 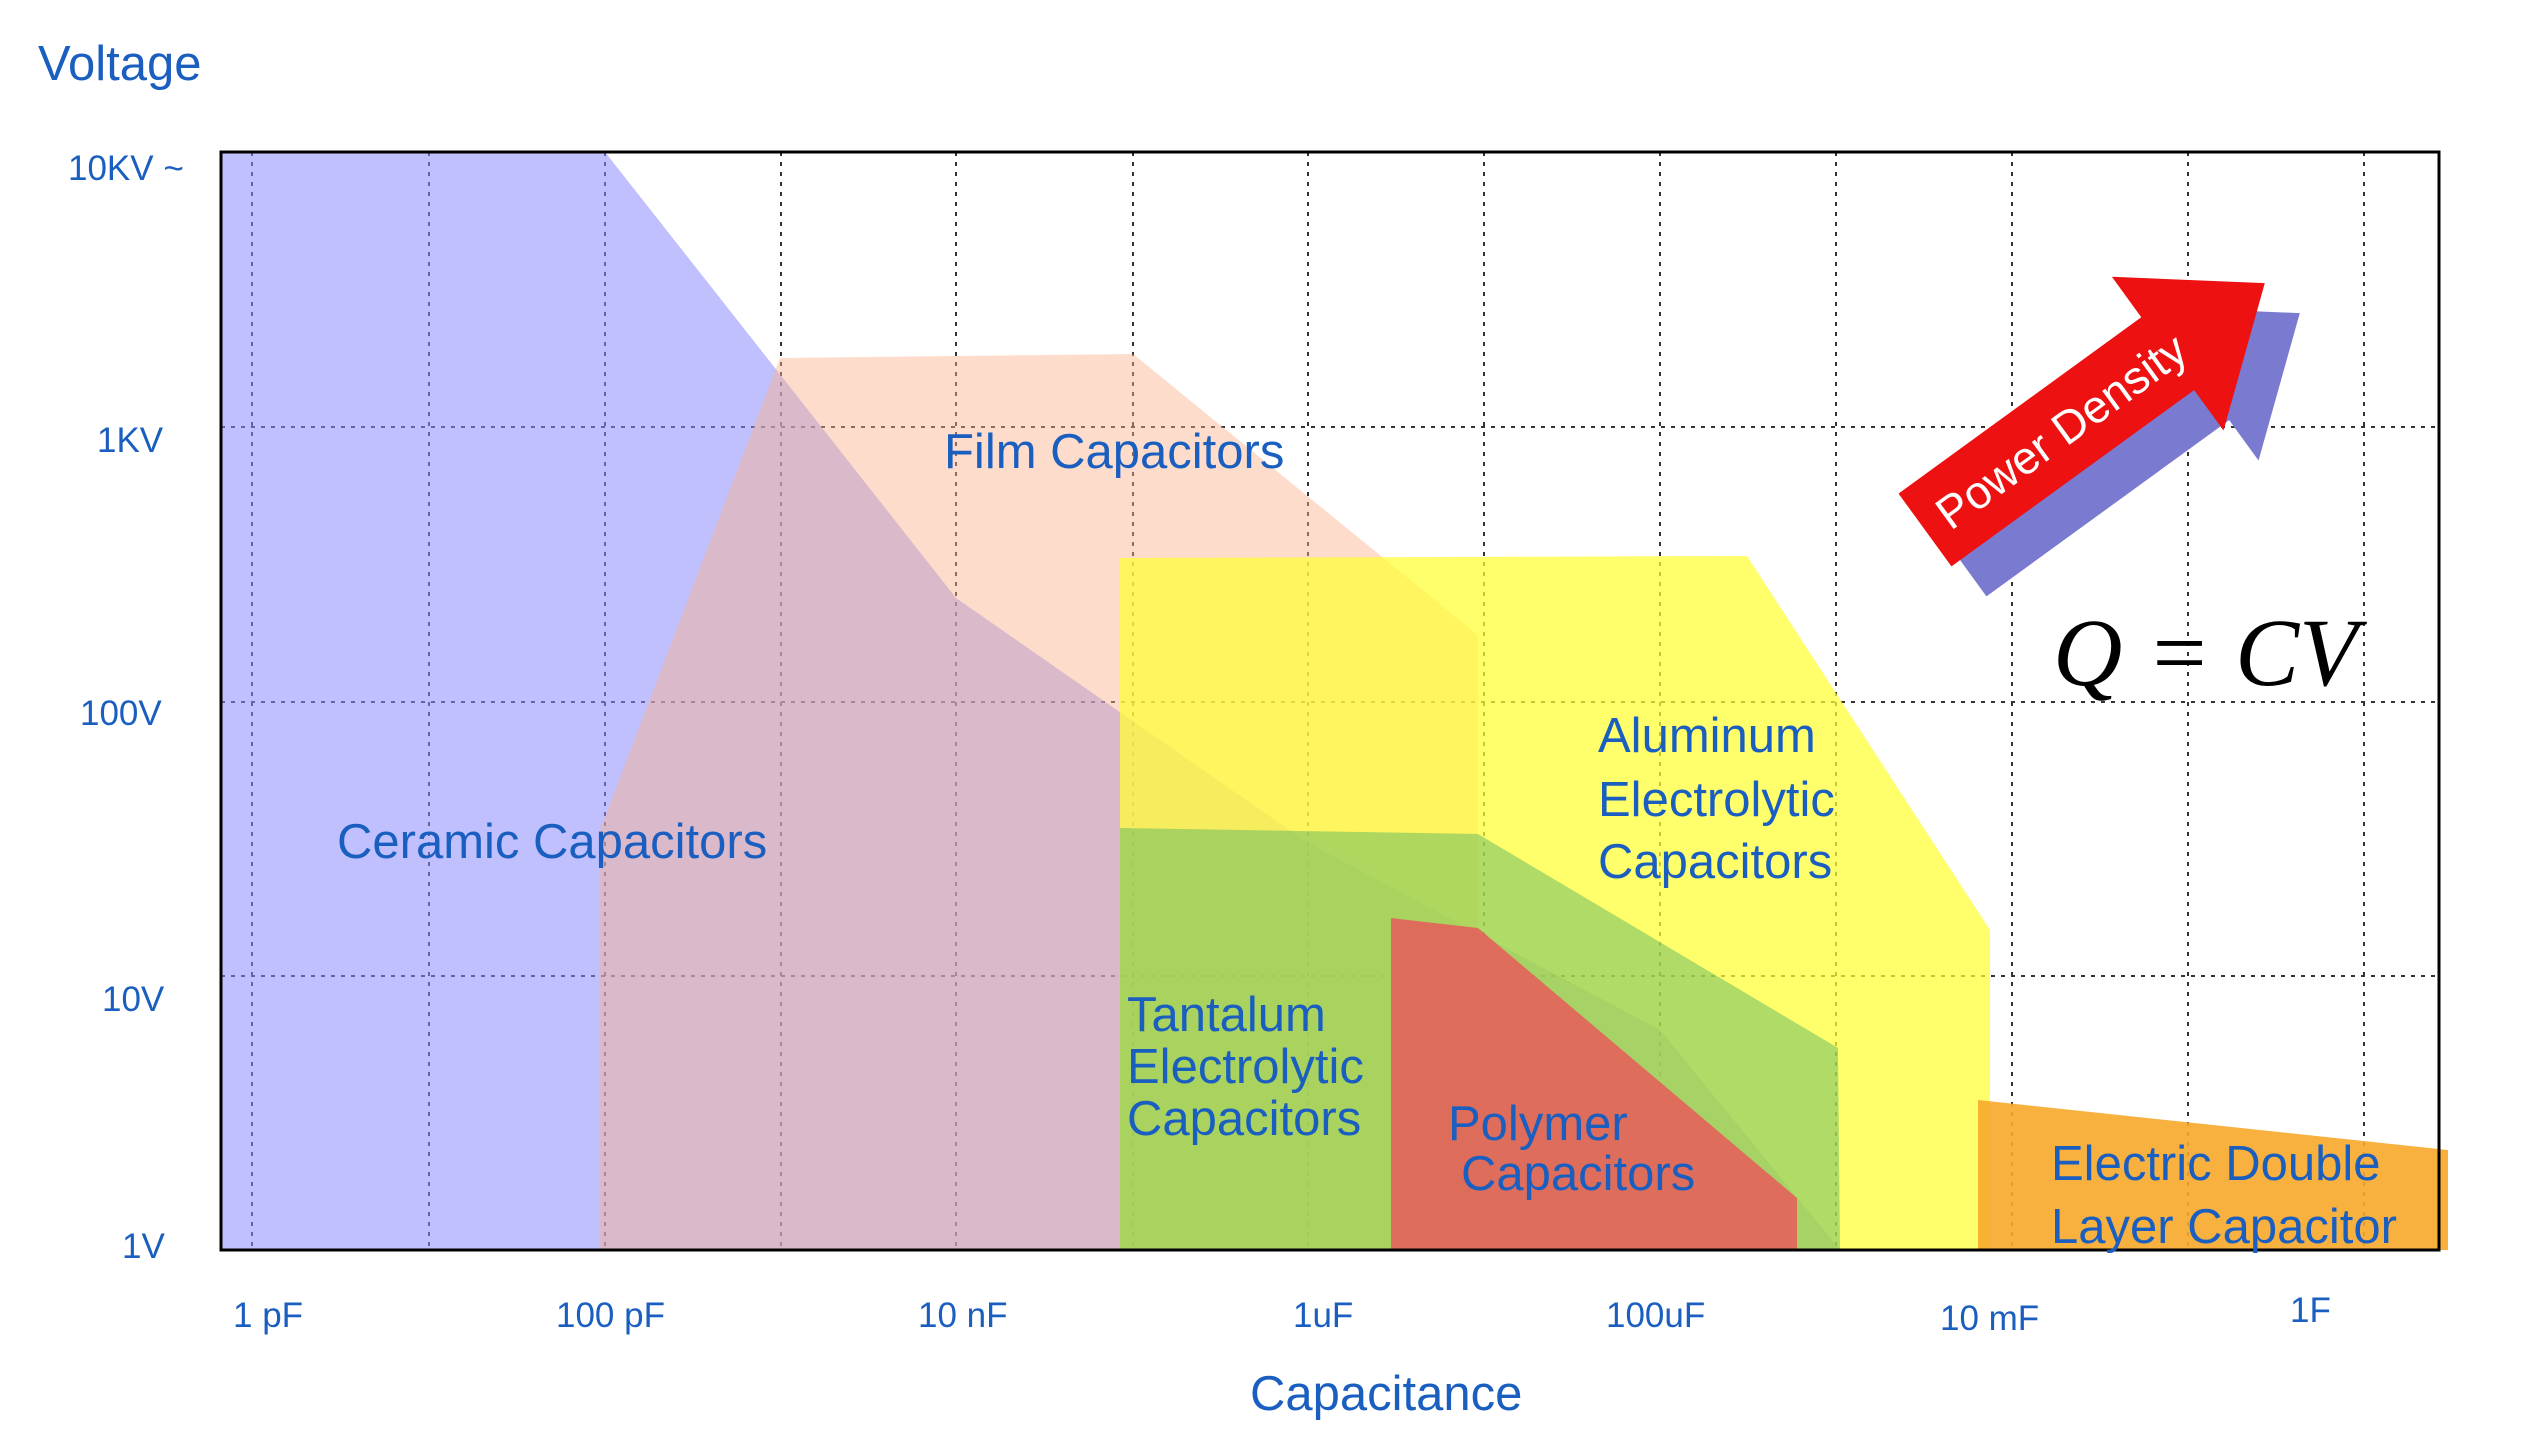 What do you see at coordinates (1715, 862) in the screenshot?
I see `label-aluminum-3: Capacitors` at bounding box center [1715, 862].